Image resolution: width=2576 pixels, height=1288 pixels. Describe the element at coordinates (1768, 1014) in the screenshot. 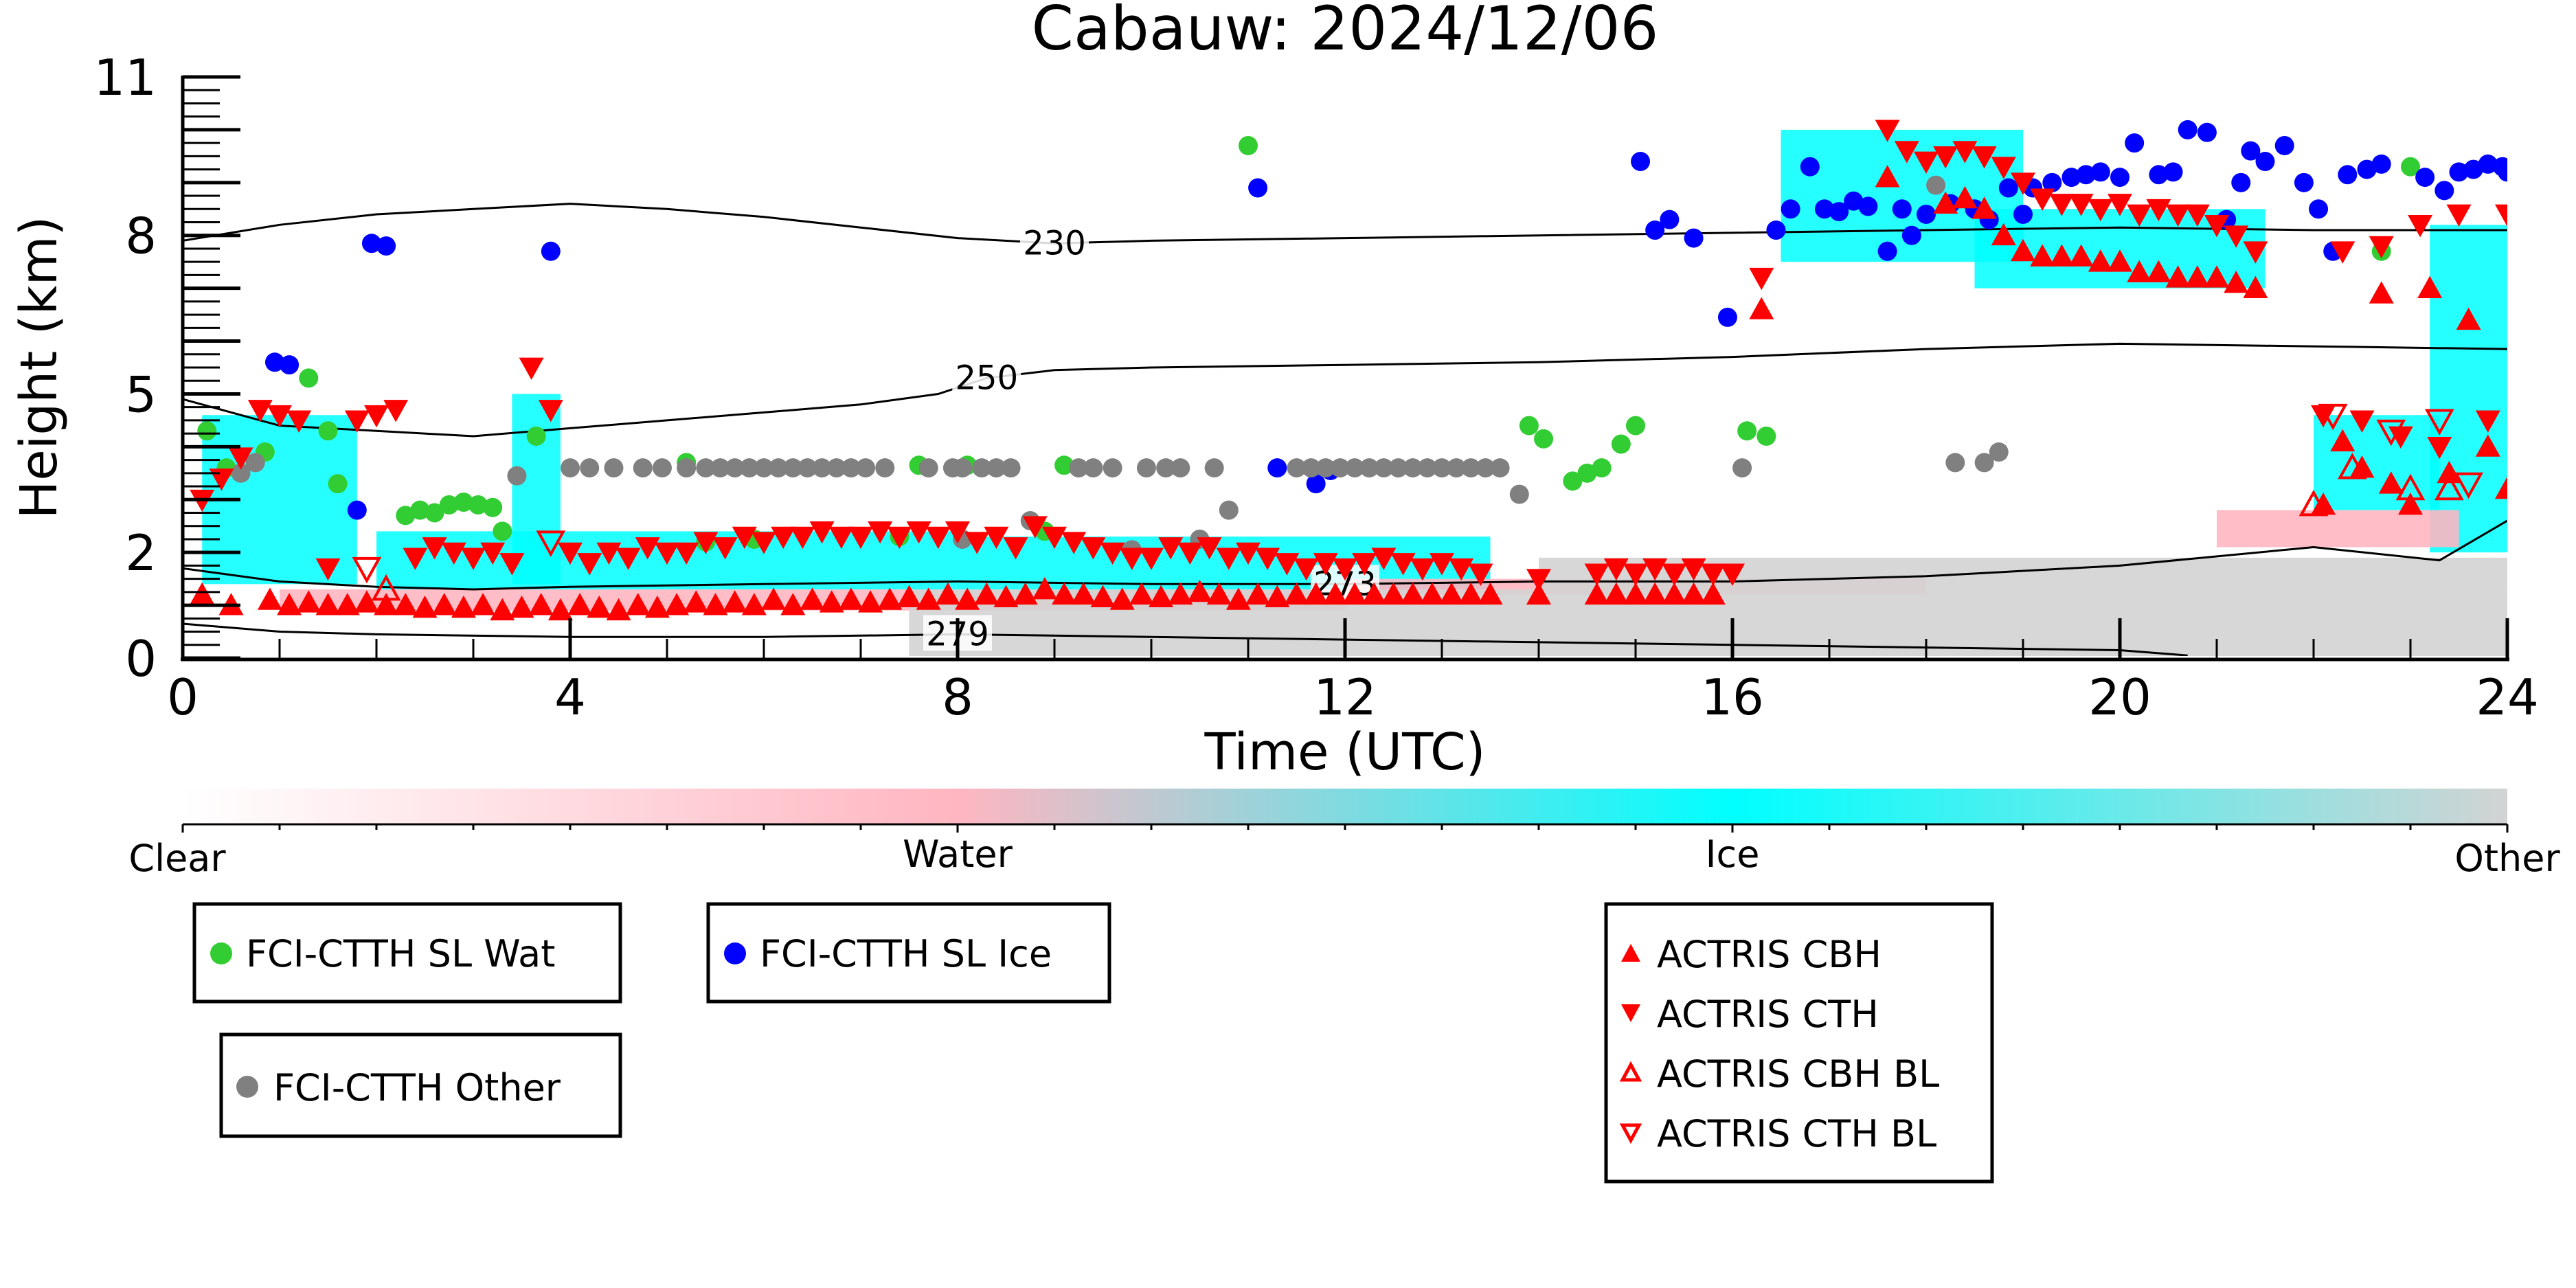

I see `legend-label-cth: ACTRIS CTH` at that location.